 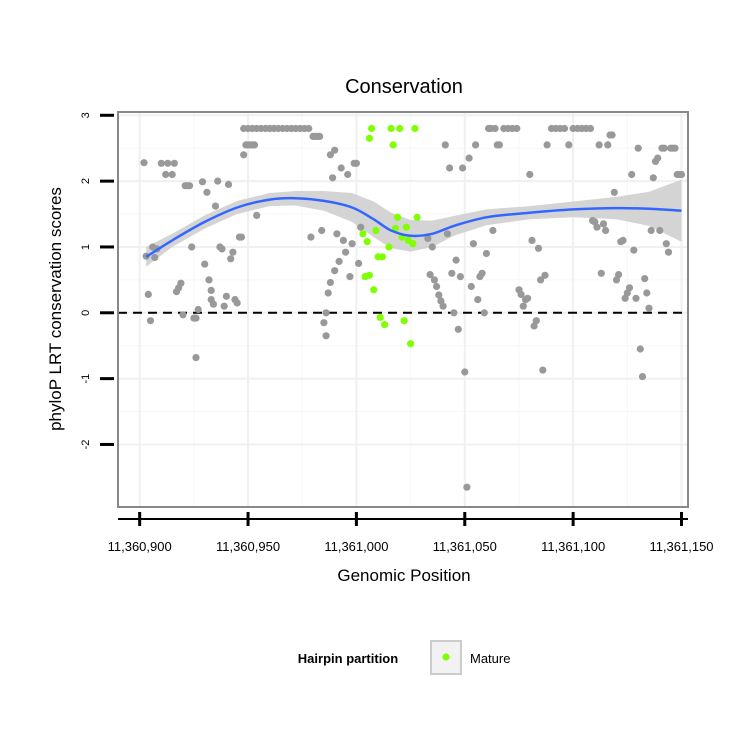 What do you see at coordinates (573, 546) in the screenshot?
I see `x-tick-label: 11,361,100` at bounding box center [573, 546].